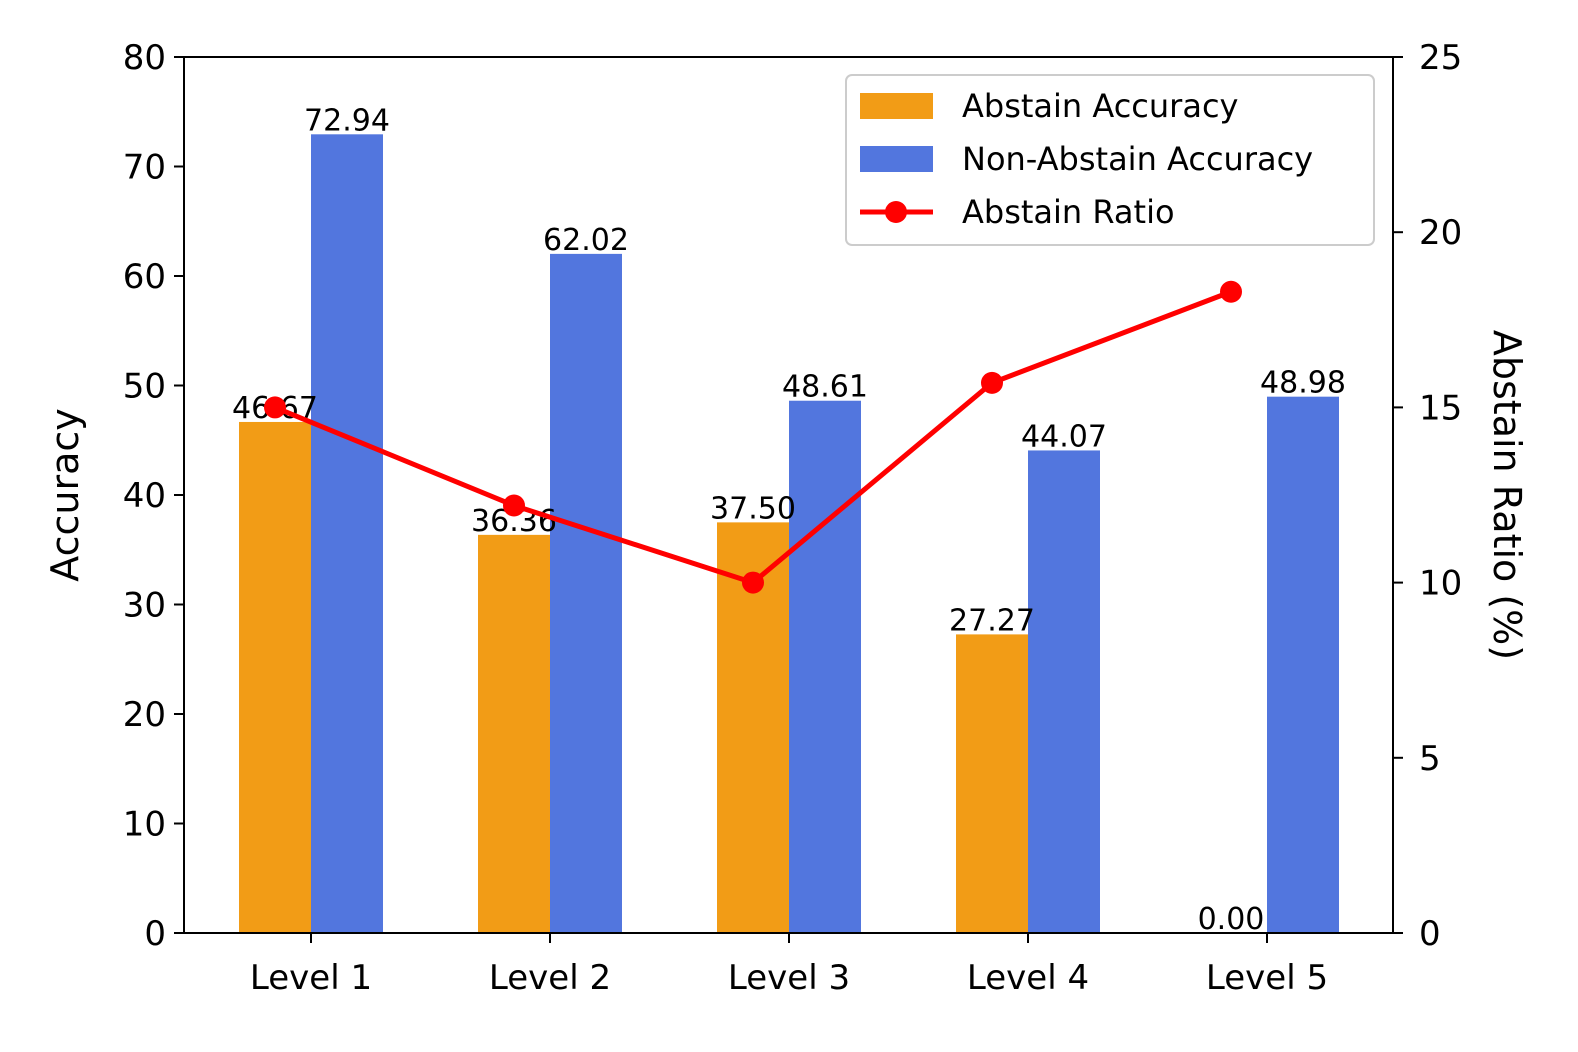 The height and width of the screenshot is (1052, 1578). Describe the element at coordinates (1064, 436) in the screenshot. I see `non-abstain-accuracy-label-4: 44.07` at that location.